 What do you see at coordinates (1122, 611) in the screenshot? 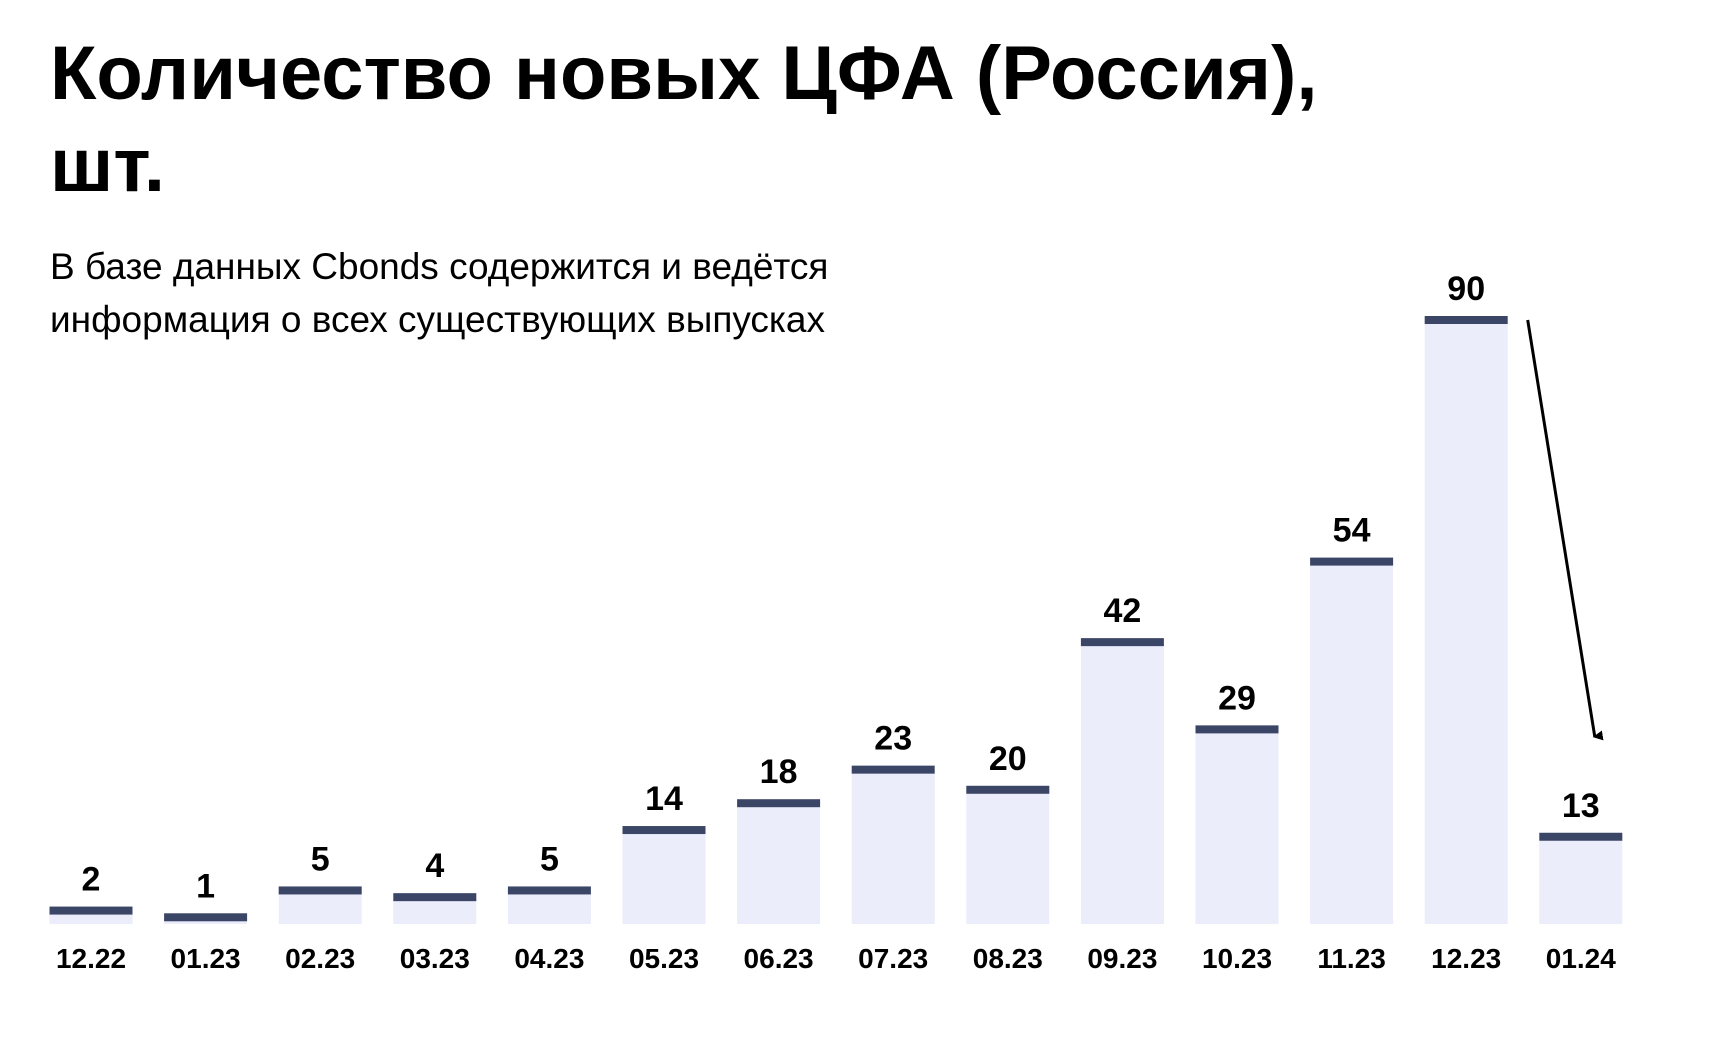
I see `data-label: 42` at bounding box center [1122, 611].